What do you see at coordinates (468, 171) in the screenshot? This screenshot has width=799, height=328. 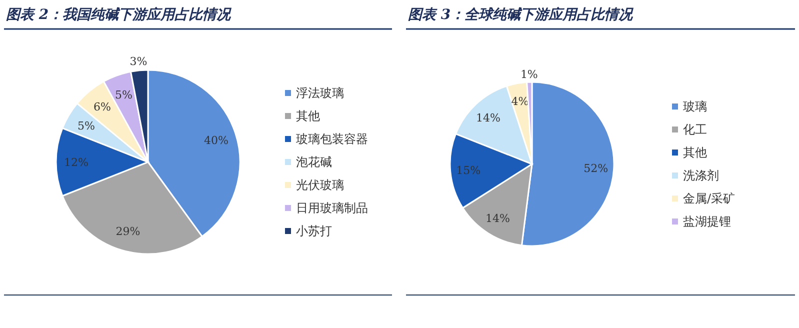 I see `data-label: 15%` at bounding box center [468, 171].